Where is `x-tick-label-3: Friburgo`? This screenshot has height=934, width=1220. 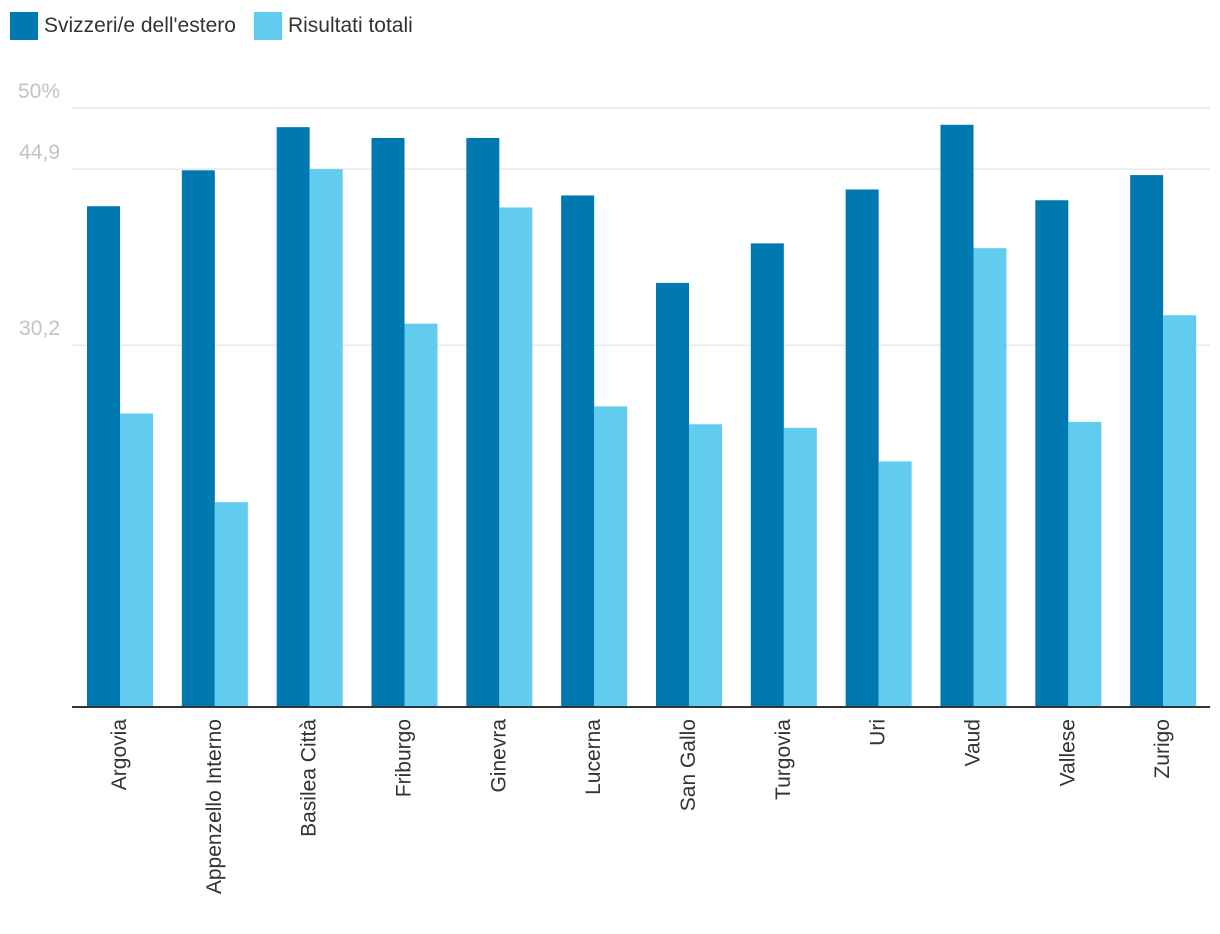 x-tick-label-3: Friburgo is located at coordinates (404, 758).